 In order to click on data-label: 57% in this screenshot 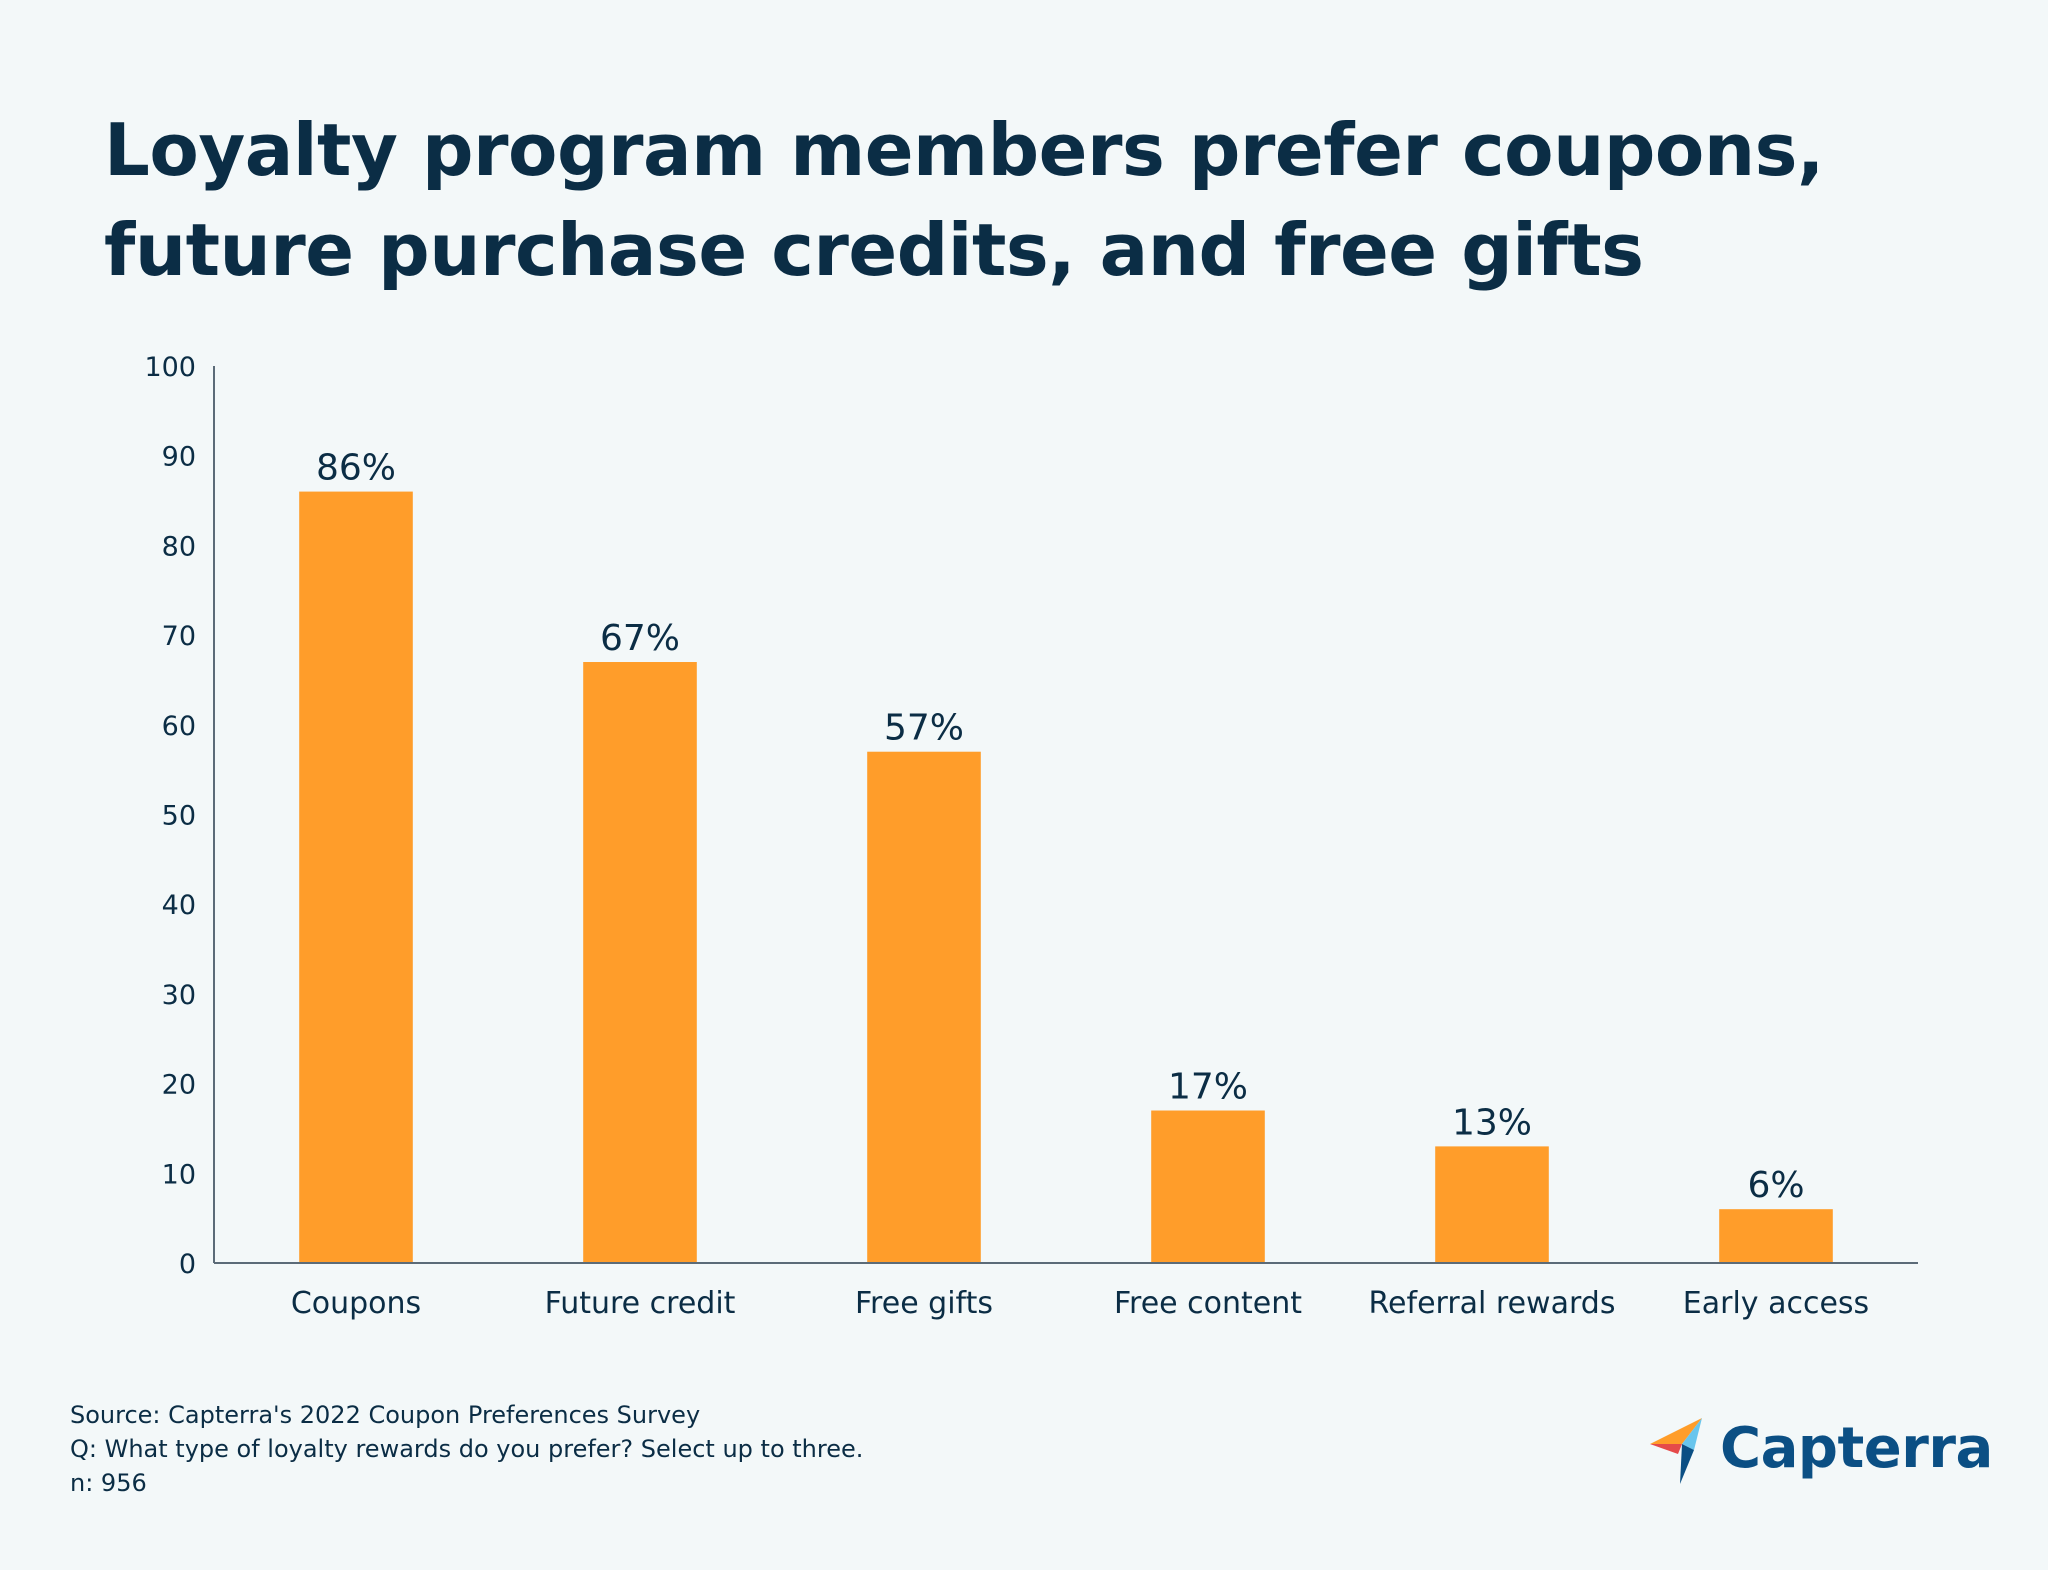, I will do `click(924, 728)`.